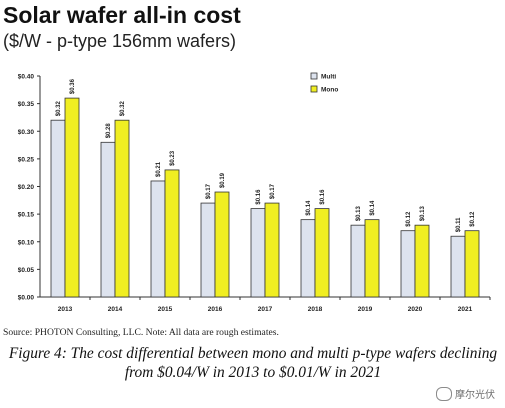 Image resolution: width=505 pixels, height=408 pixels. Describe the element at coordinates (26, 215) in the screenshot. I see `y-tick-label: $0.15` at that location.